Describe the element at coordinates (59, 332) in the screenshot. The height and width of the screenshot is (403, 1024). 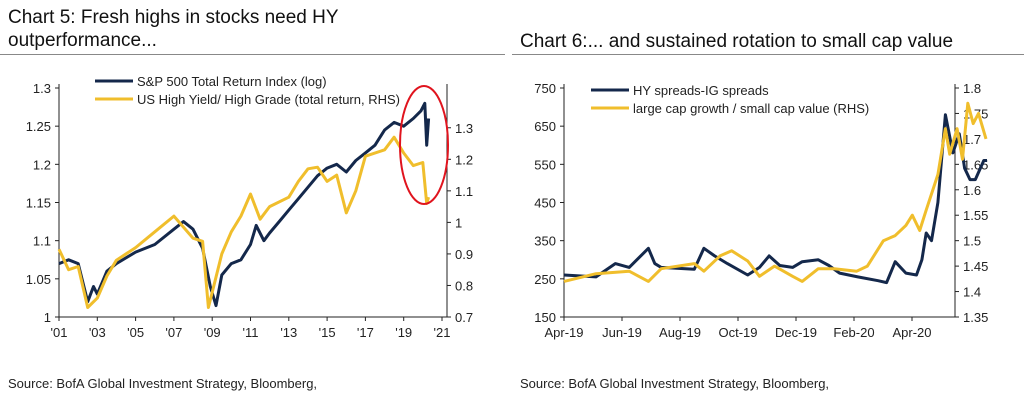
I see `x-tick-label: '01` at that location.